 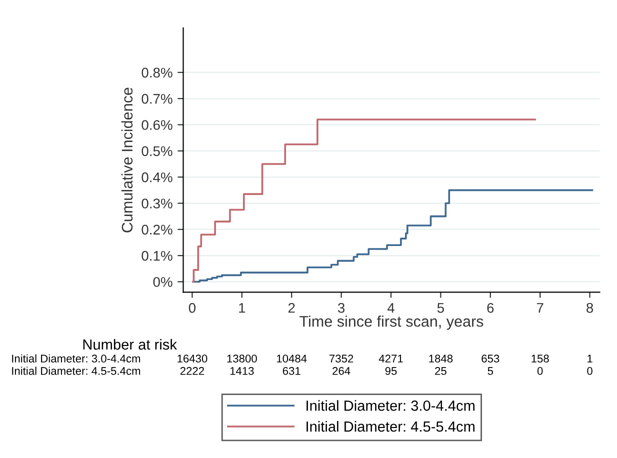 What do you see at coordinates (157, 229) in the screenshot?
I see `y-tick-label: 0.2%` at bounding box center [157, 229].